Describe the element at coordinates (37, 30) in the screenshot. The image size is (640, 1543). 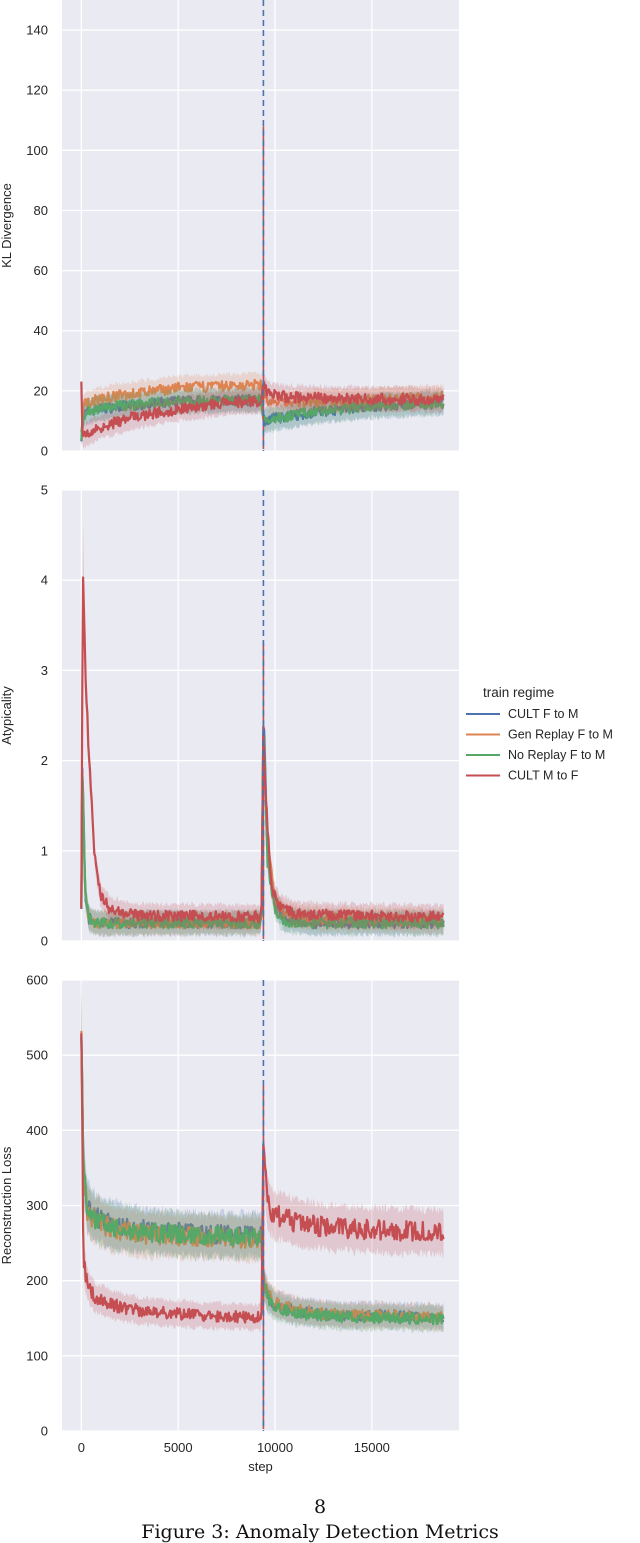
I see `y-tick-label: 140` at that location.